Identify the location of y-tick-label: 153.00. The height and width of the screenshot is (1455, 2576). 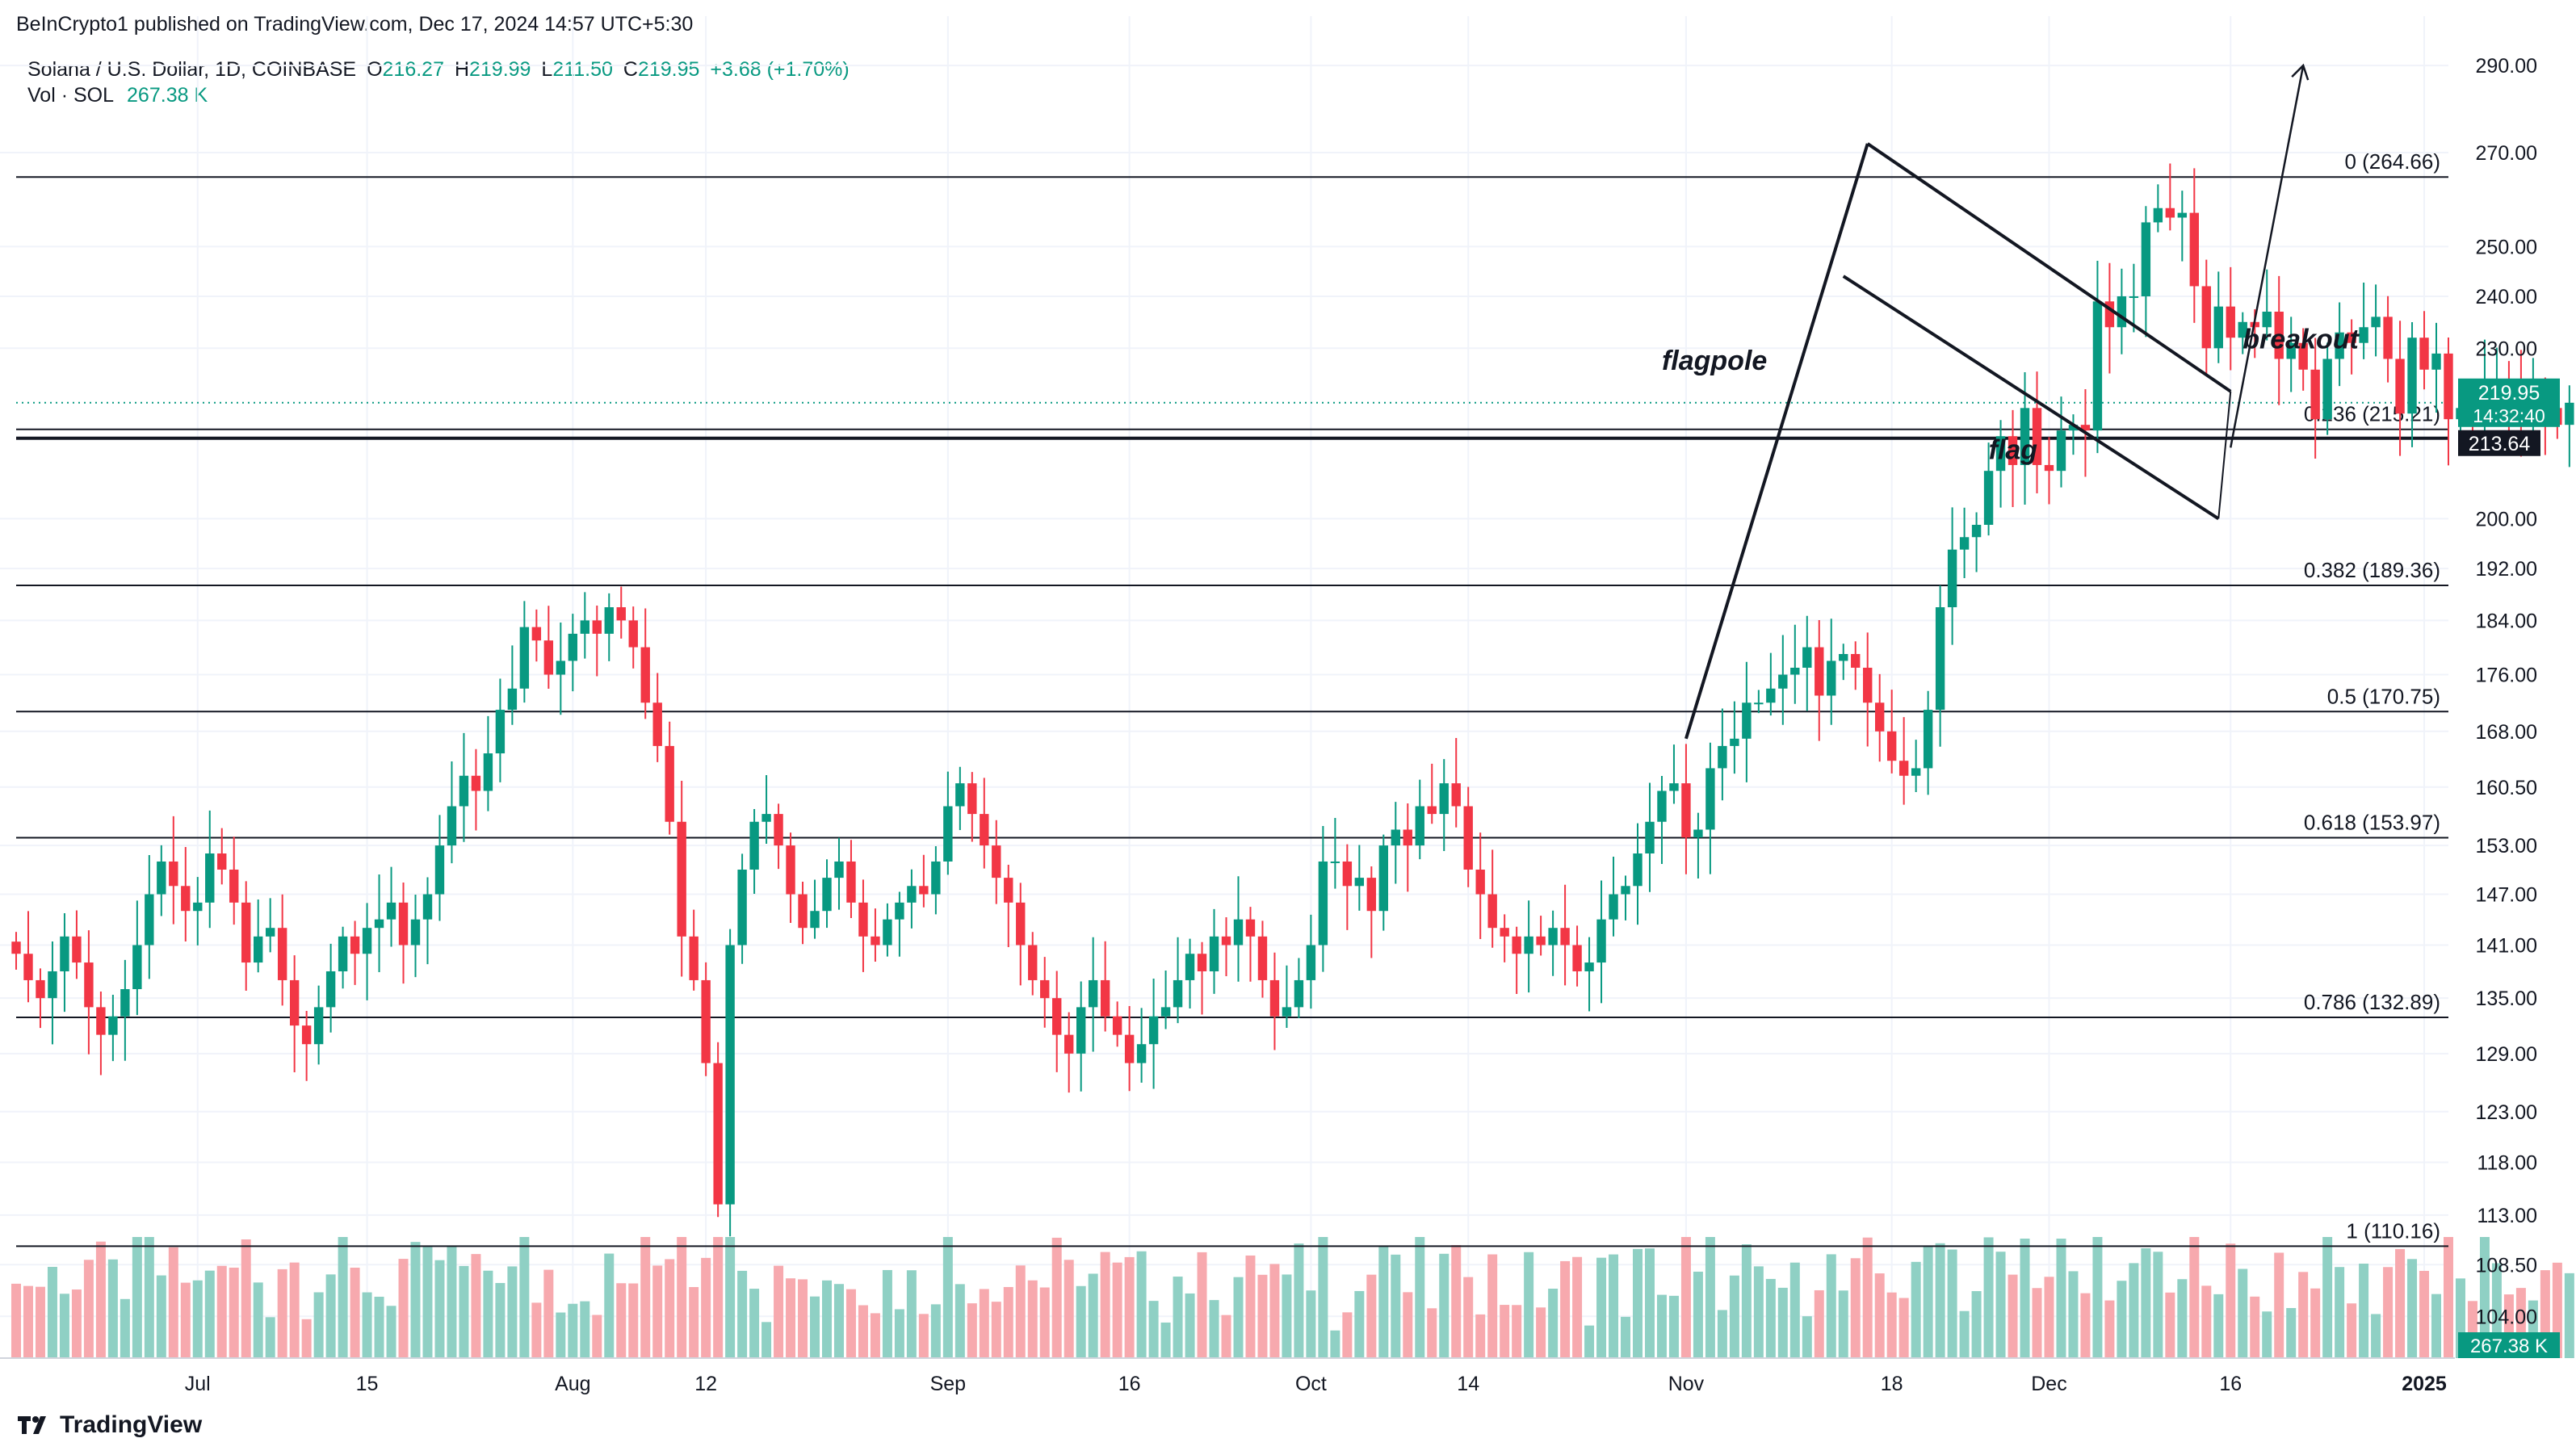
(2506, 846).